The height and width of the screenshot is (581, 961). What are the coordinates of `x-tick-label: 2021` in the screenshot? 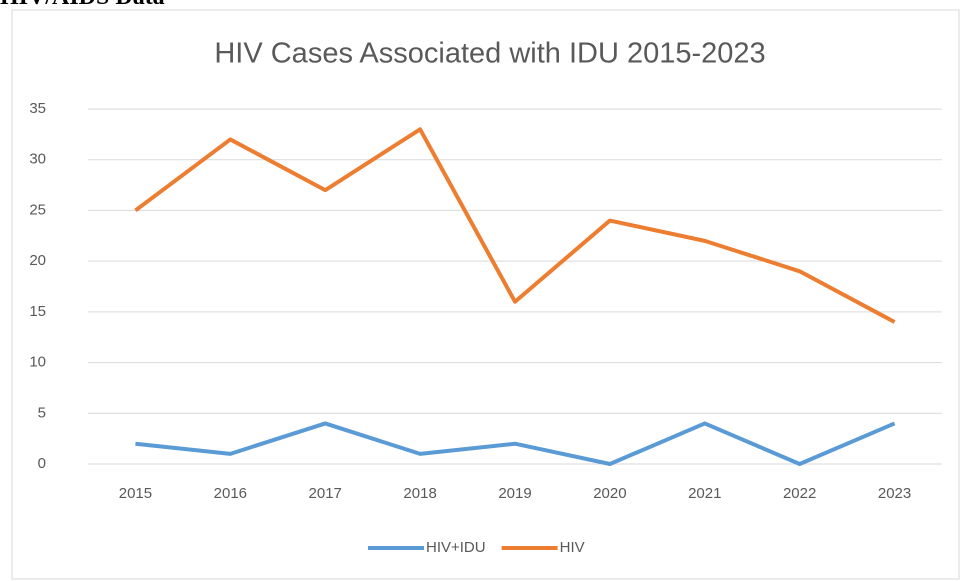 It's located at (704, 493).